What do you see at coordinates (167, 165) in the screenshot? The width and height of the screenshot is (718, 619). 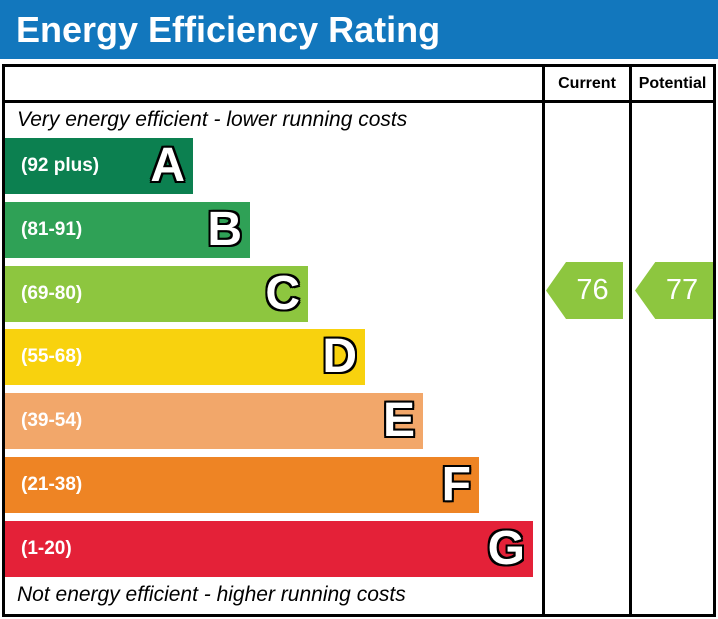 I see `band-letter: A` at bounding box center [167, 165].